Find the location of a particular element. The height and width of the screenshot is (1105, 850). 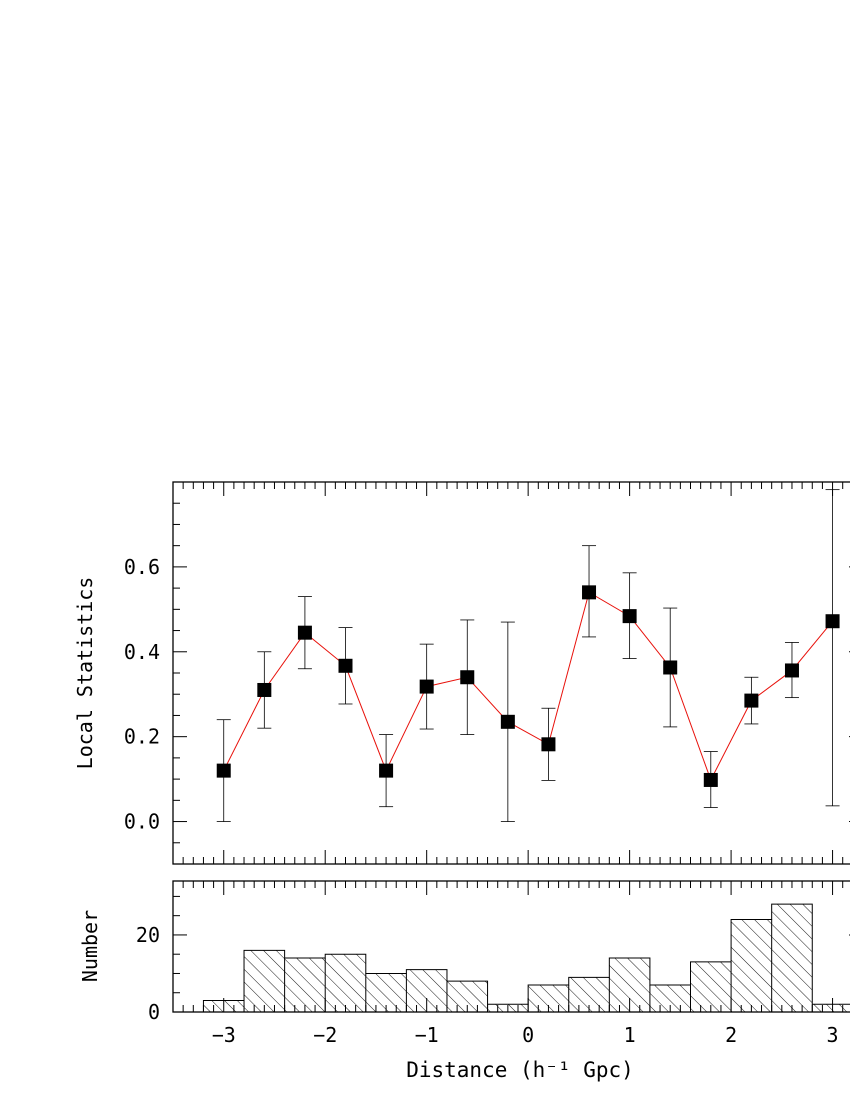

lower-y-tick-label: 0 is located at coordinates (154, 1012).